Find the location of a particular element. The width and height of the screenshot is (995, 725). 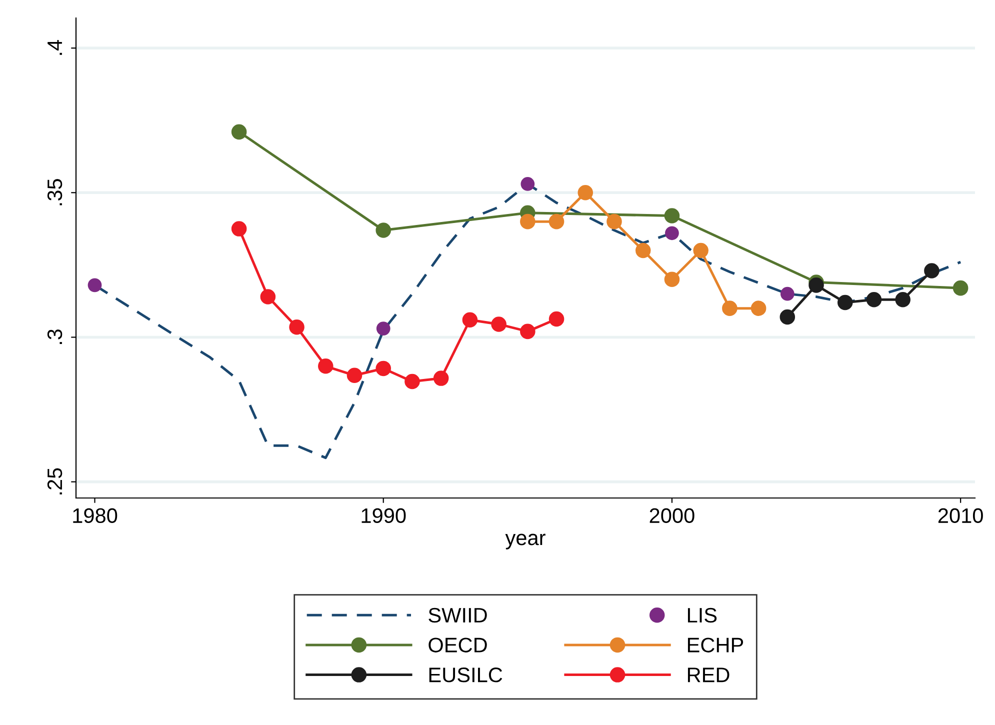

x-tick-label: 1980 is located at coordinates (95, 516).